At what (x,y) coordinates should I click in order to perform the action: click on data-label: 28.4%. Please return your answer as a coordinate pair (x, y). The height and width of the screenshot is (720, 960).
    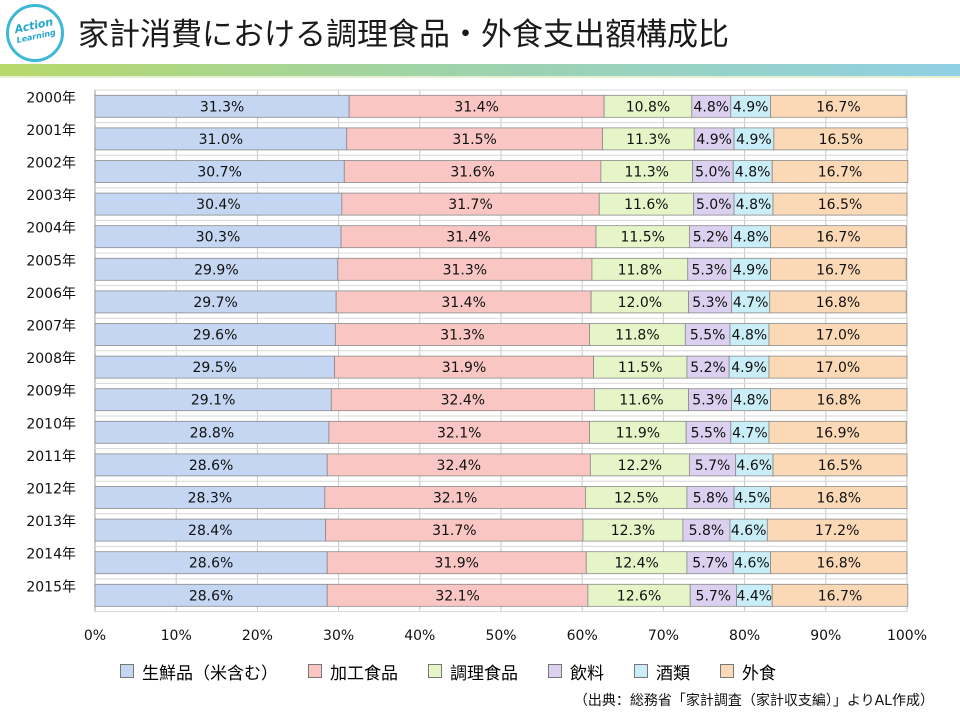
    Looking at the image, I should click on (210, 531).